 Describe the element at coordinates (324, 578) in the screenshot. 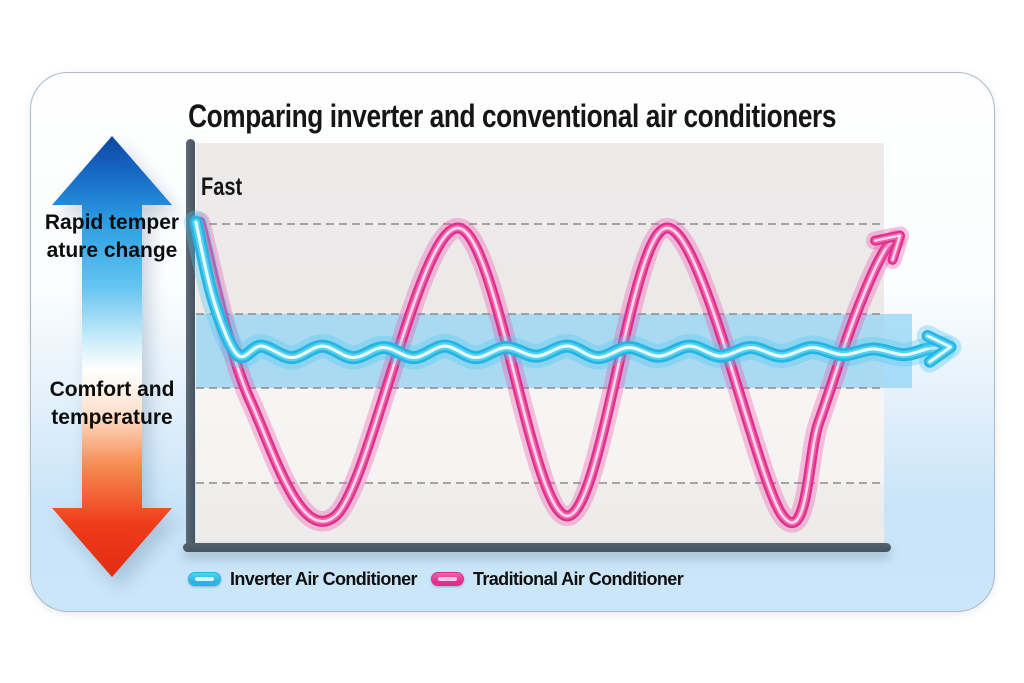

I see `legend-label: Inverter Air Conditioner` at that location.